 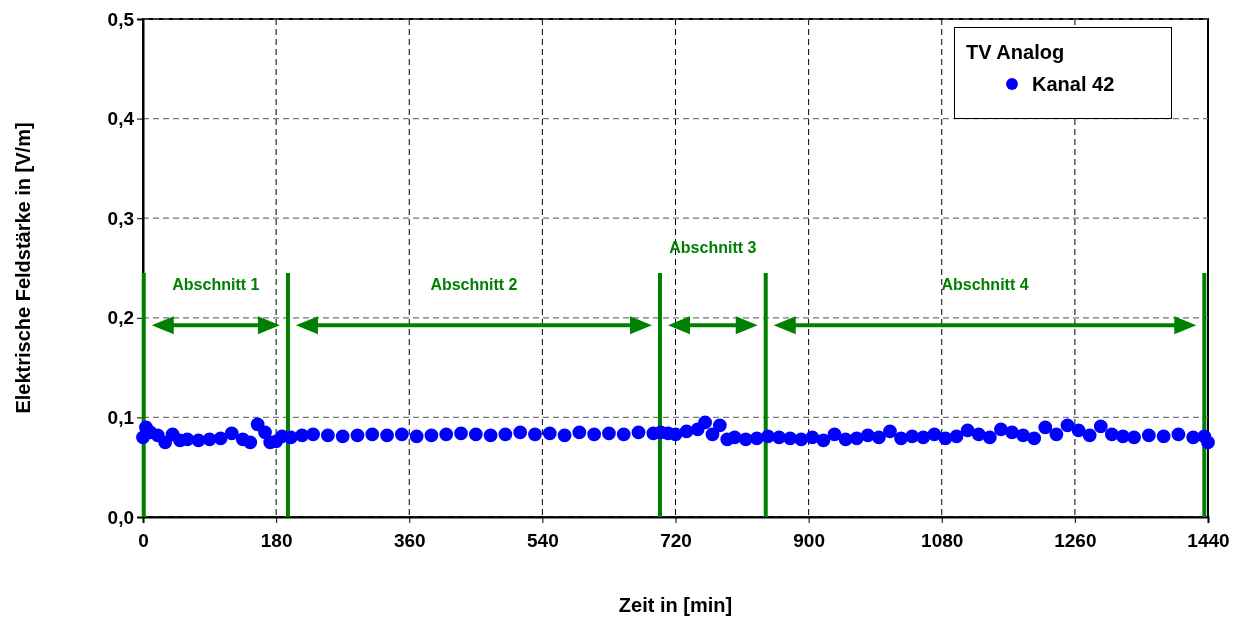 What do you see at coordinates (809, 540) in the screenshot?
I see `x-tick-label: 900` at bounding box center [809, 540].